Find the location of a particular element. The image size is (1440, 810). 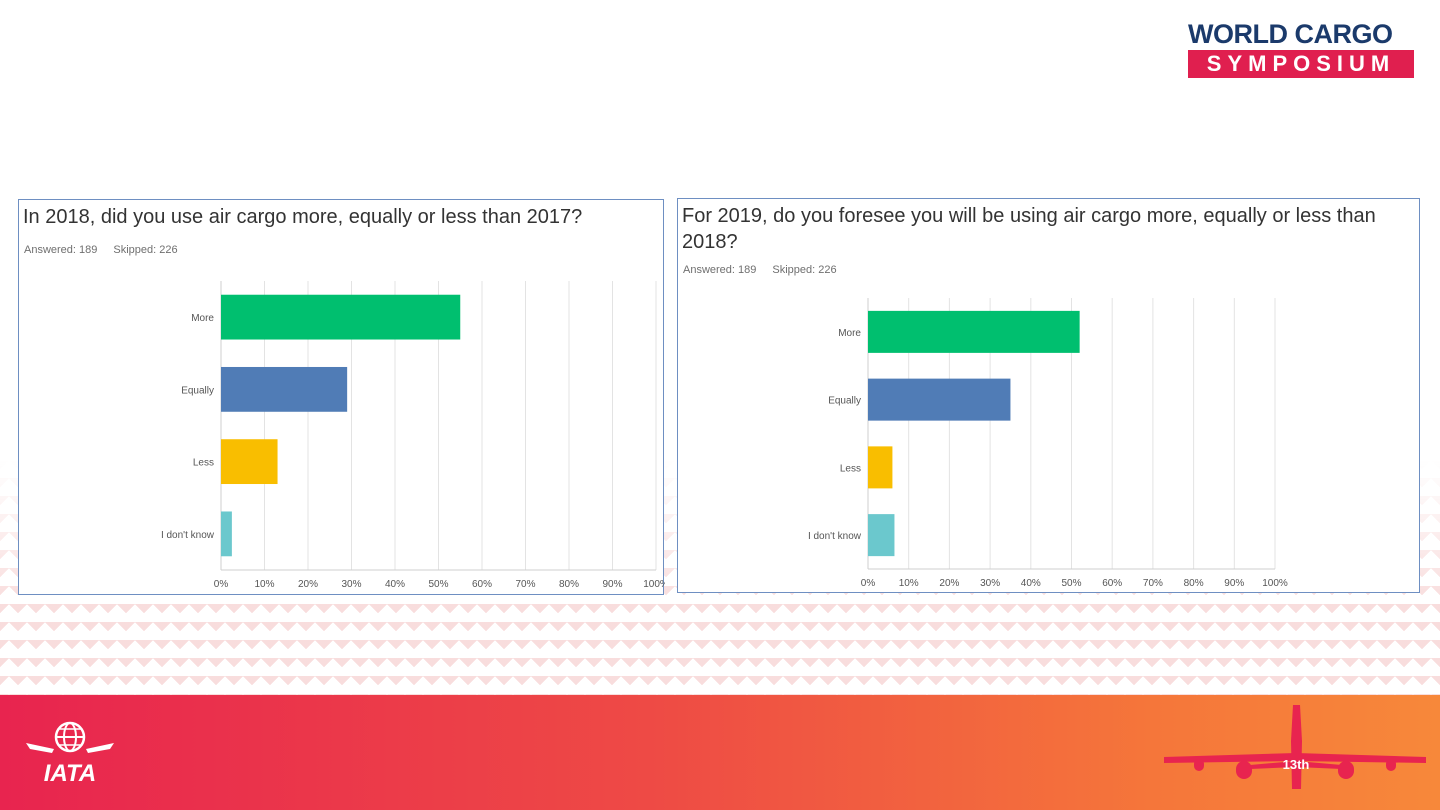

brand-line-1: WORLD CARGO is located at coordinates (1290, 34).